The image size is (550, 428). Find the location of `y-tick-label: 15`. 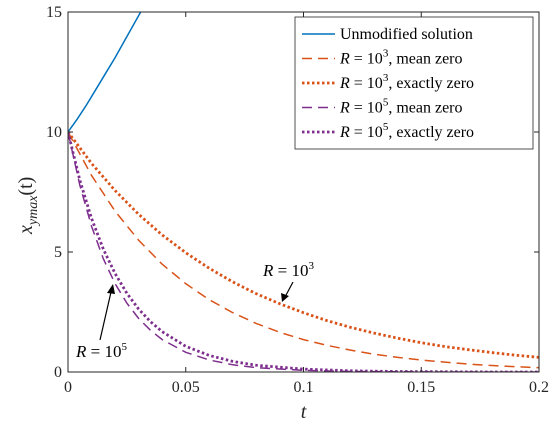

y-tick-label: 15 is located at coordinates (54, 12).